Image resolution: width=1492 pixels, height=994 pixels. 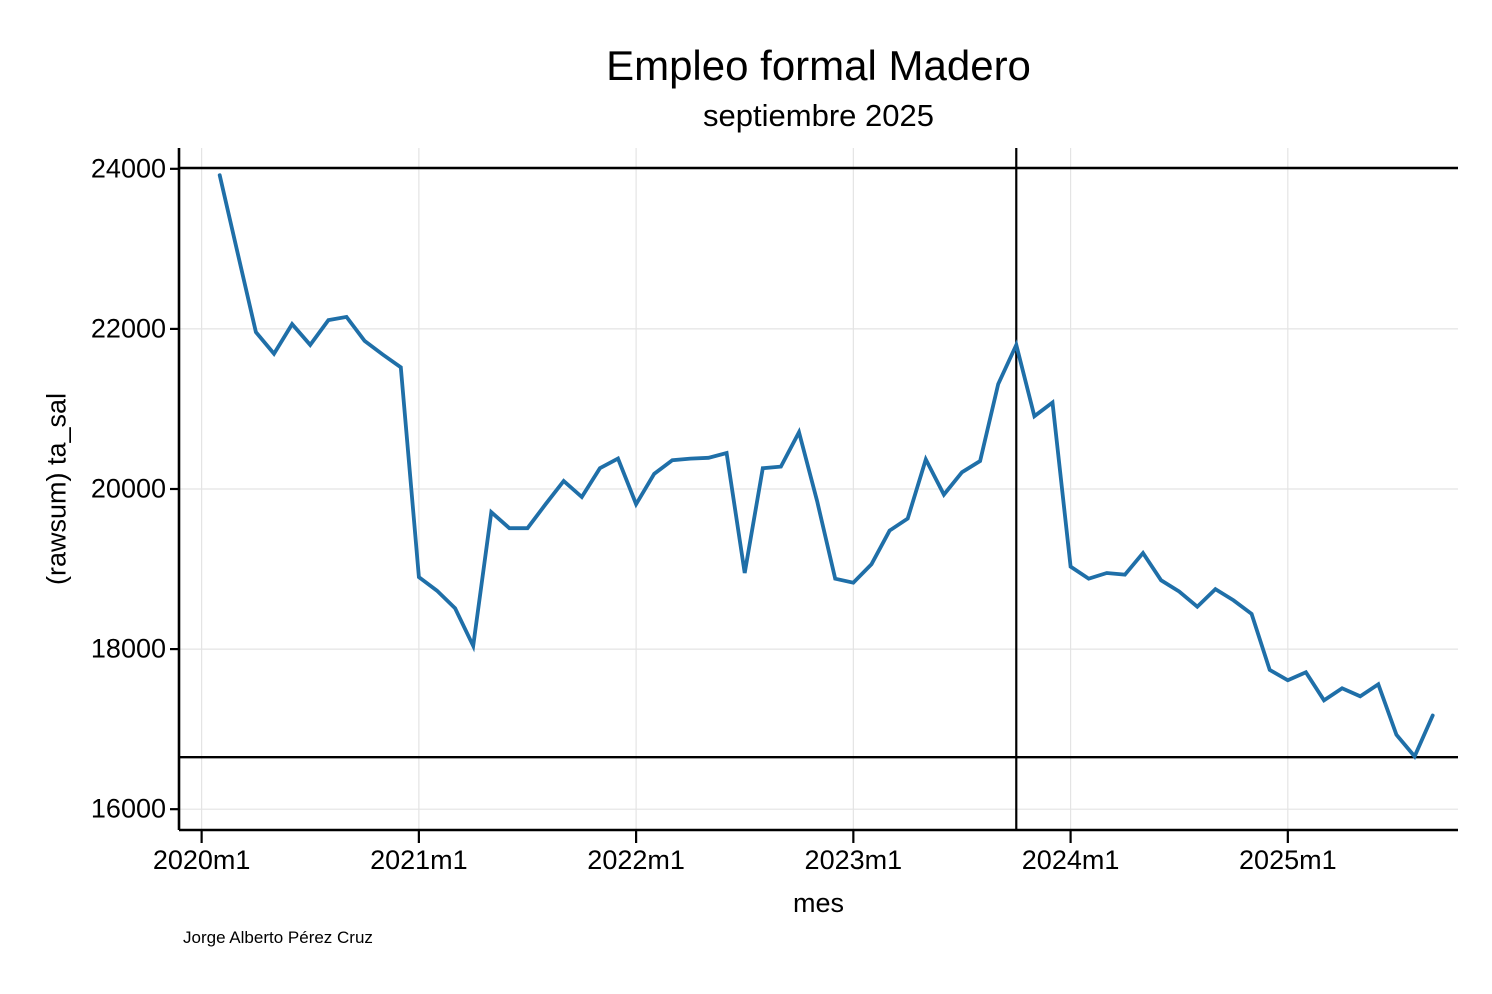 I want to click on y-tick-label: 16000, so click(x=128, y=808).